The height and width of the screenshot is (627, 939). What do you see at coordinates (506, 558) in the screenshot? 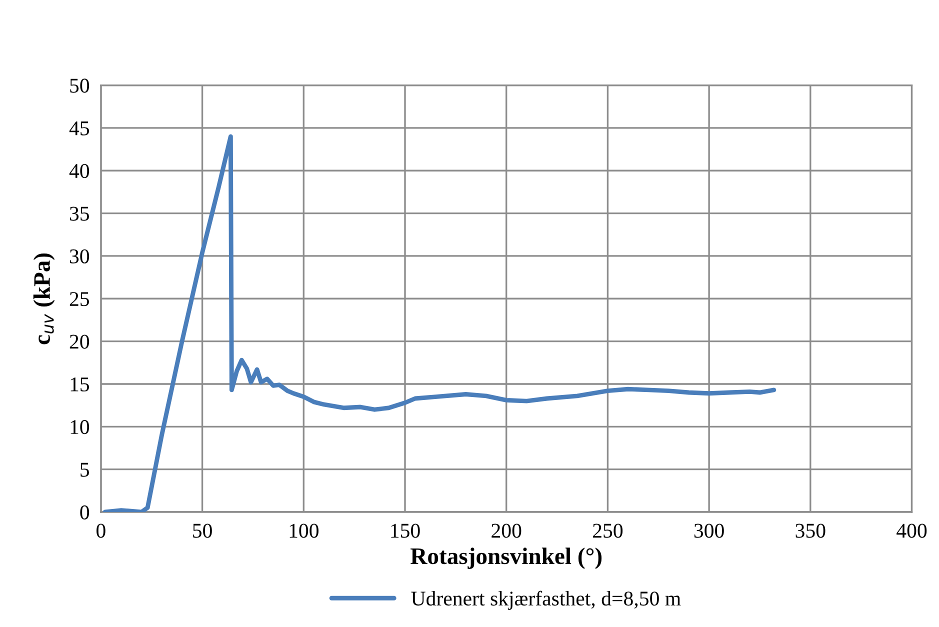
I see `x-axis-title: Rotasjonsvinkel (°)` at bounding box center [506, 558].